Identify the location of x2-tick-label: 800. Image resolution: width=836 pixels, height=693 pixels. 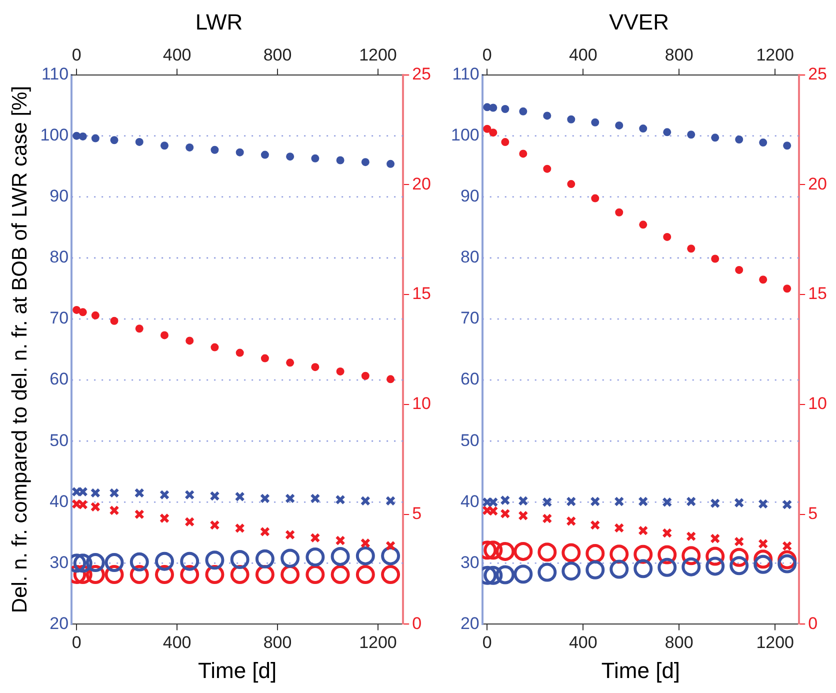
(679, 54).